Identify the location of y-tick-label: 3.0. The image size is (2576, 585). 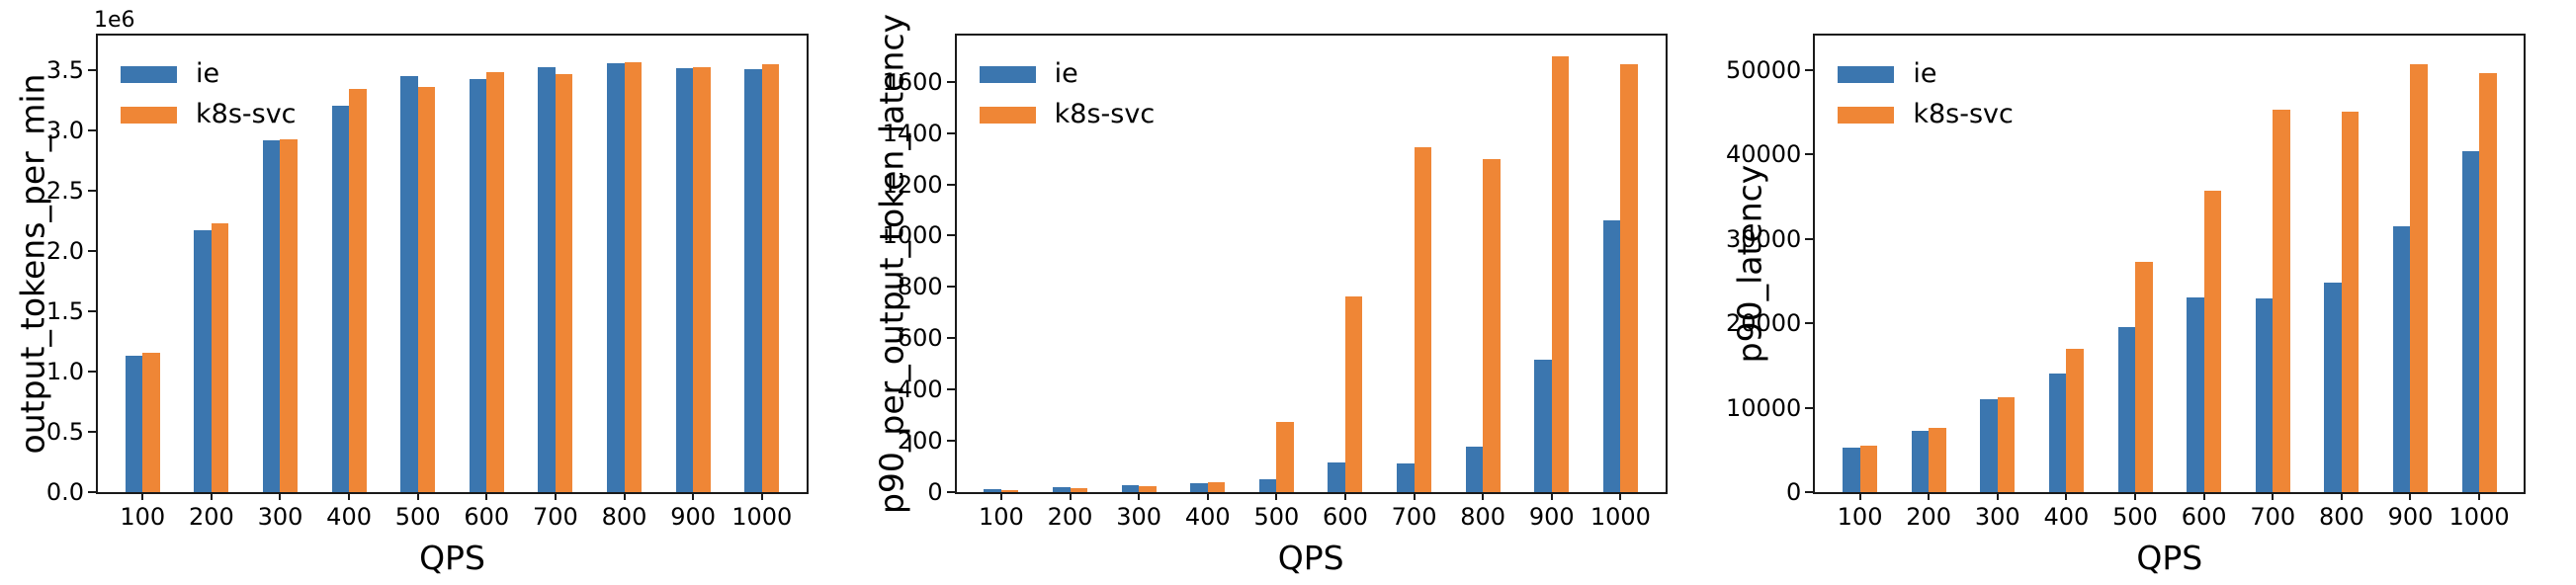
(64, 131).